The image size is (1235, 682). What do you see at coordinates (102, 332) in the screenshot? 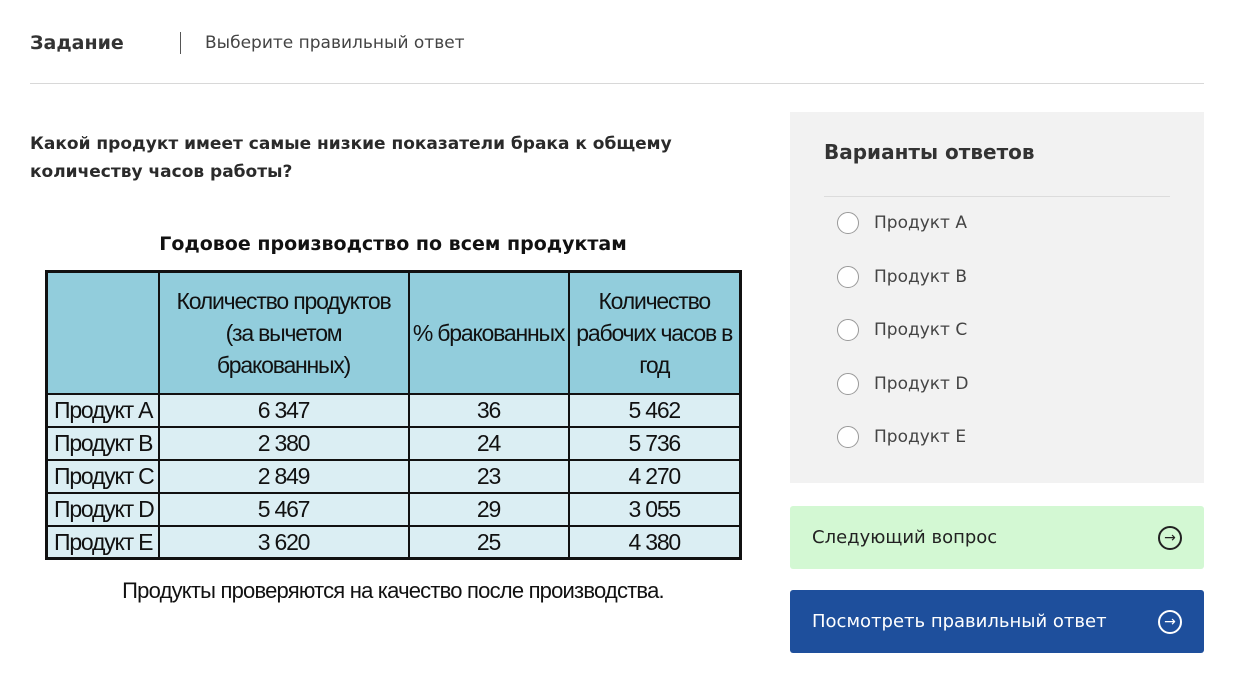
I see `header-cell` at bounding box center [102, 332].